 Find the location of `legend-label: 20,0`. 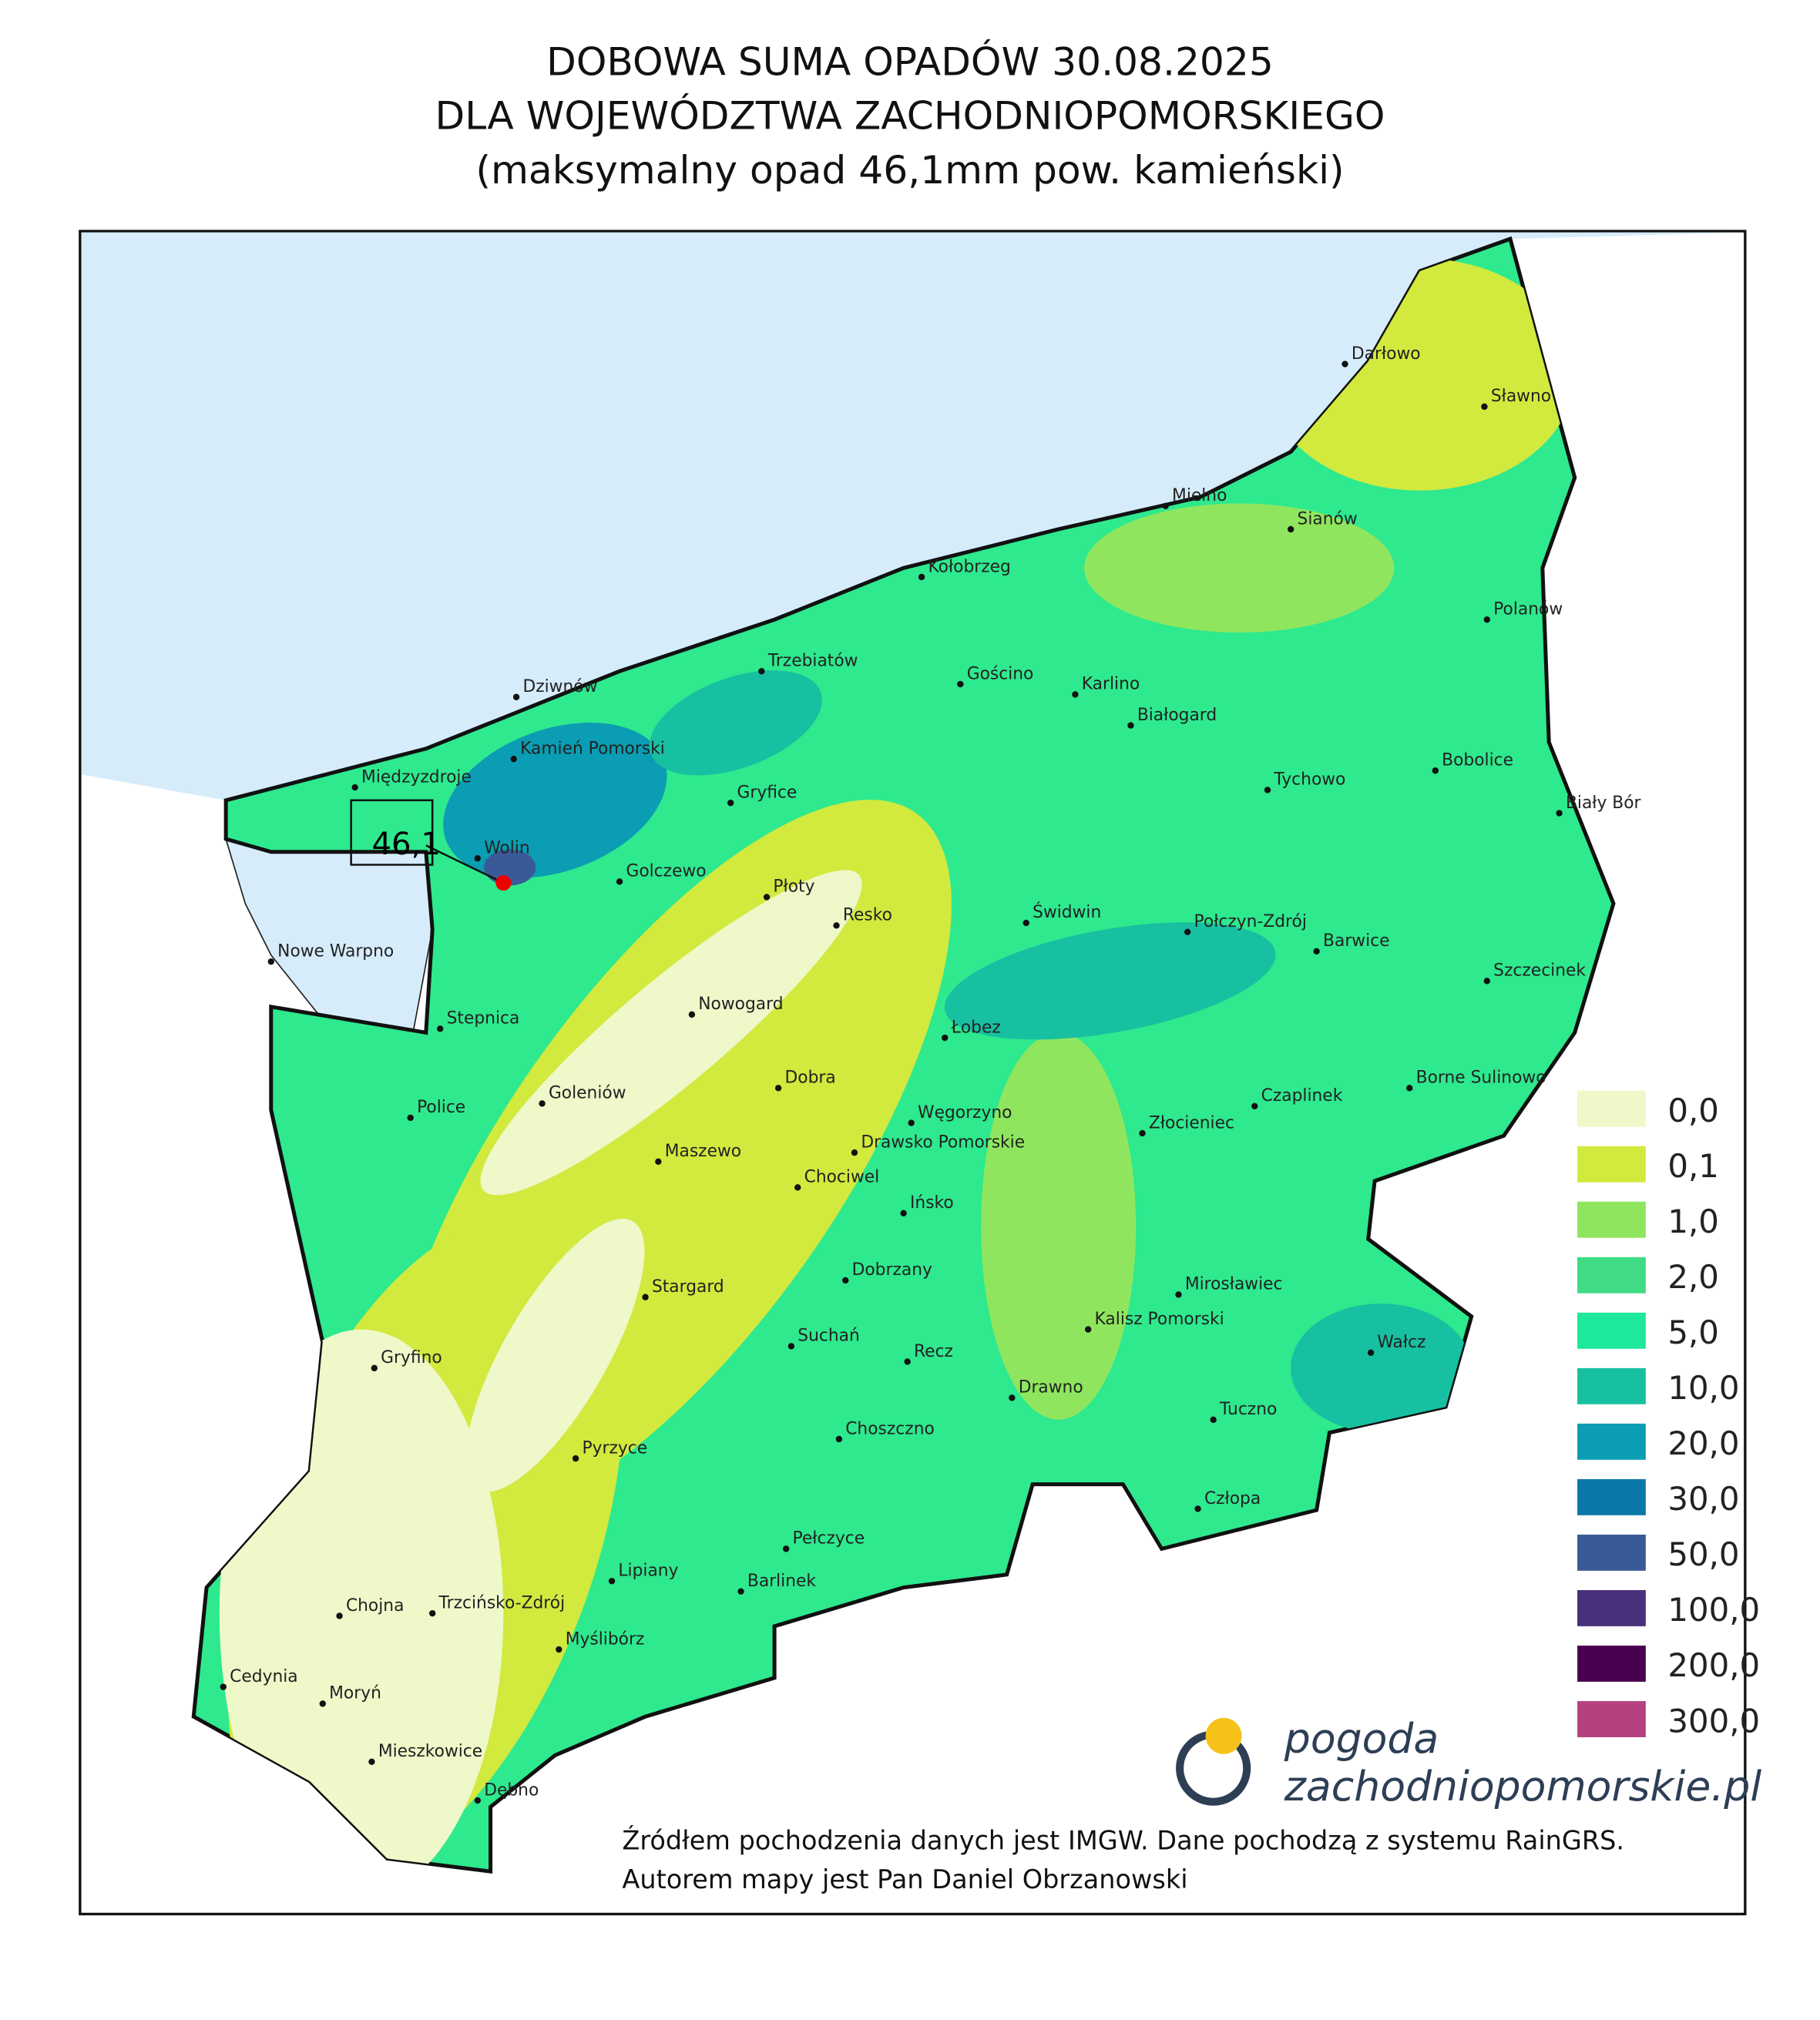

legend-label: 20,0 is located at coordinates (1703, 1443).